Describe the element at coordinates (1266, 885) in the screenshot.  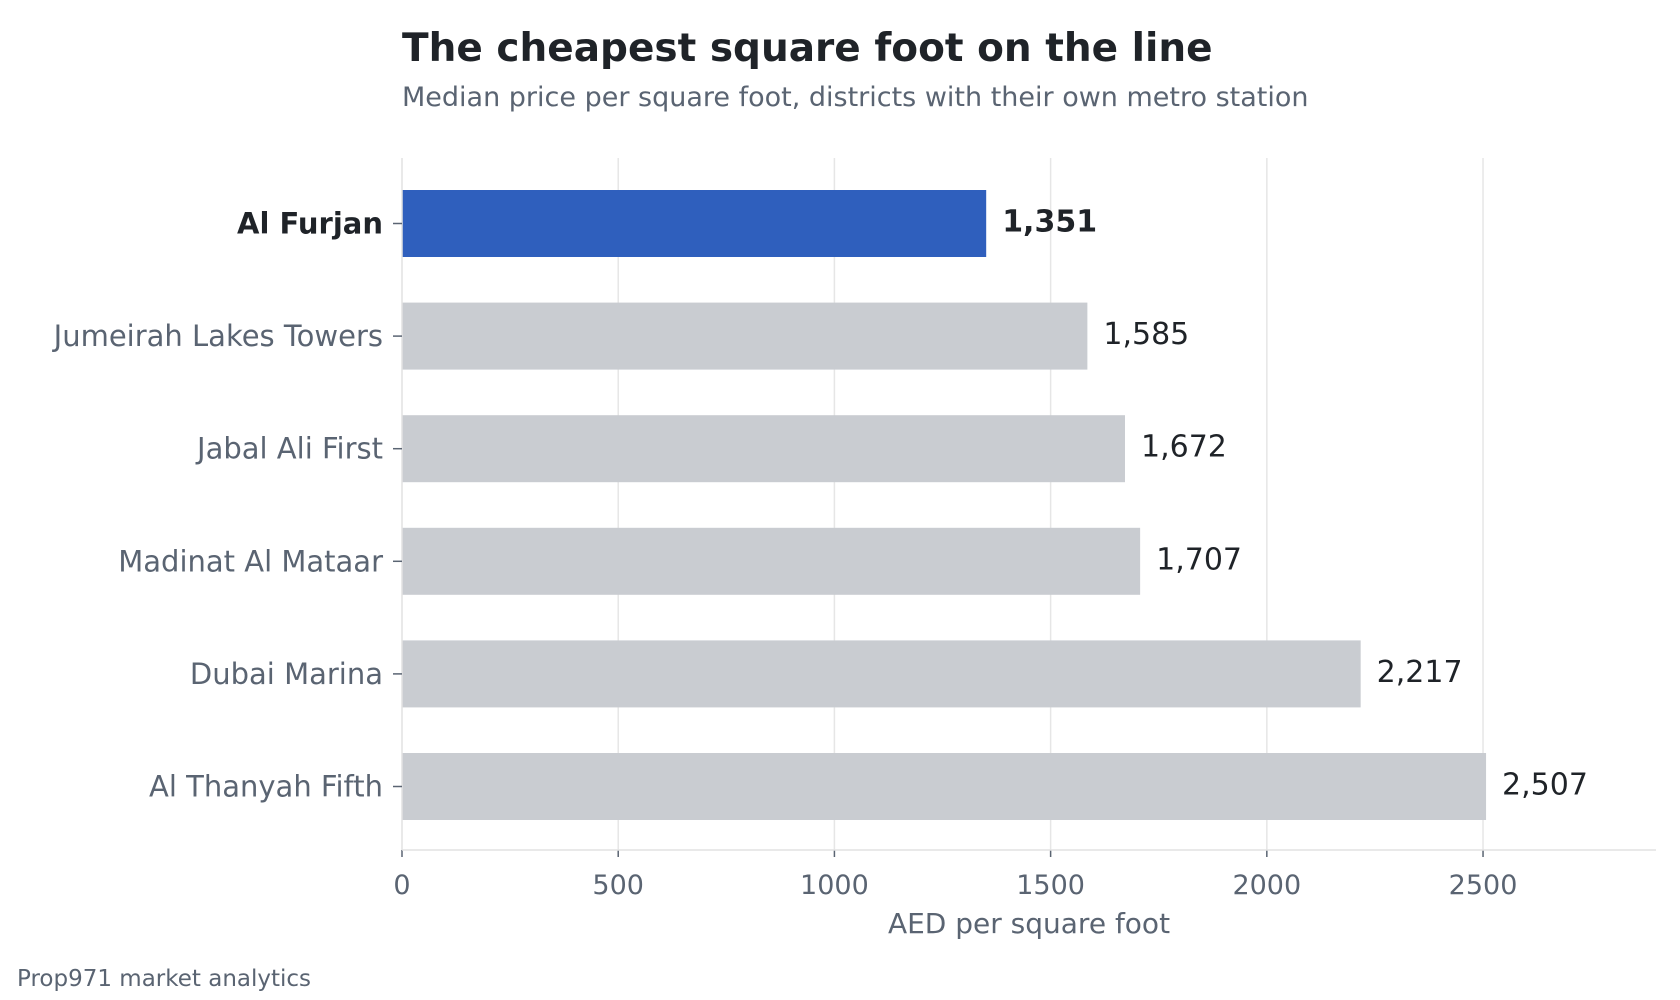
I see `x-tick-label: 2000` at that location.